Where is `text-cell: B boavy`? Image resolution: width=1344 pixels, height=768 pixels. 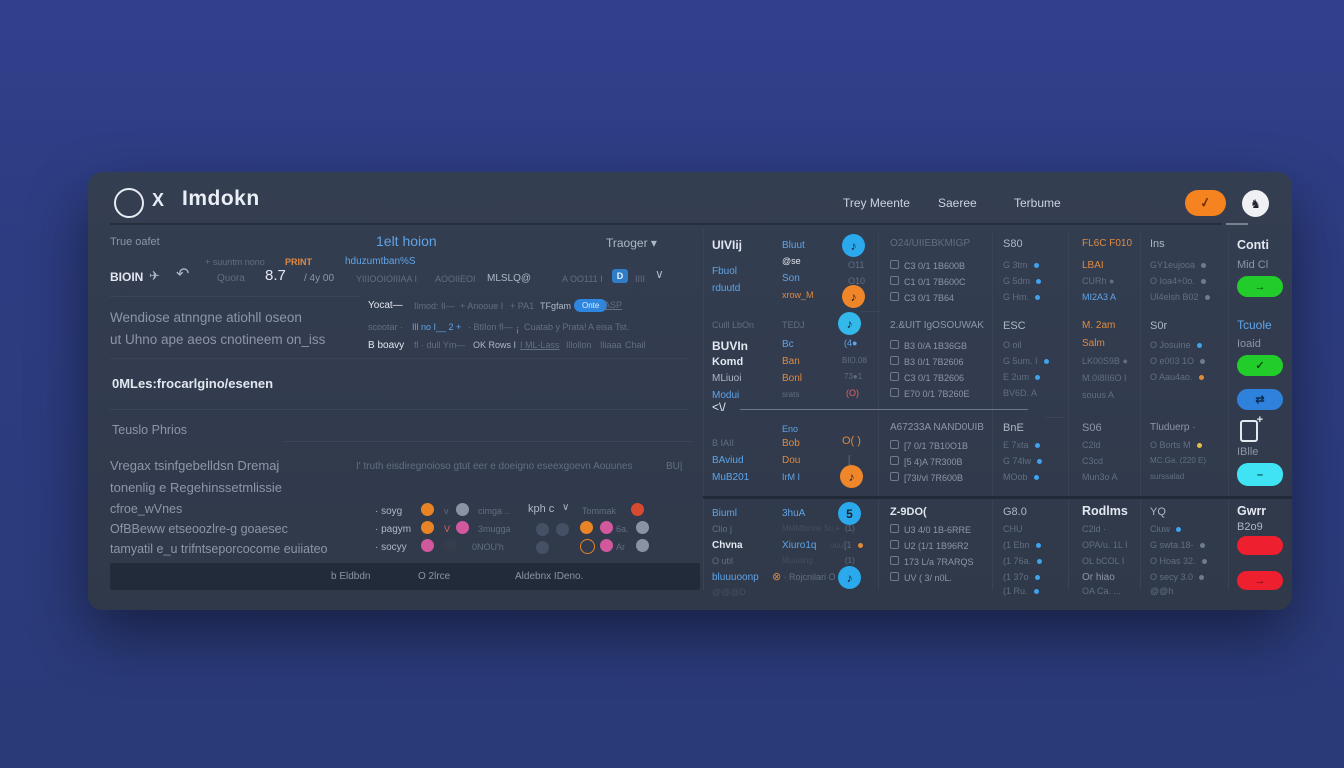
text-cell: B boavy is located at coordinates (386, 345).